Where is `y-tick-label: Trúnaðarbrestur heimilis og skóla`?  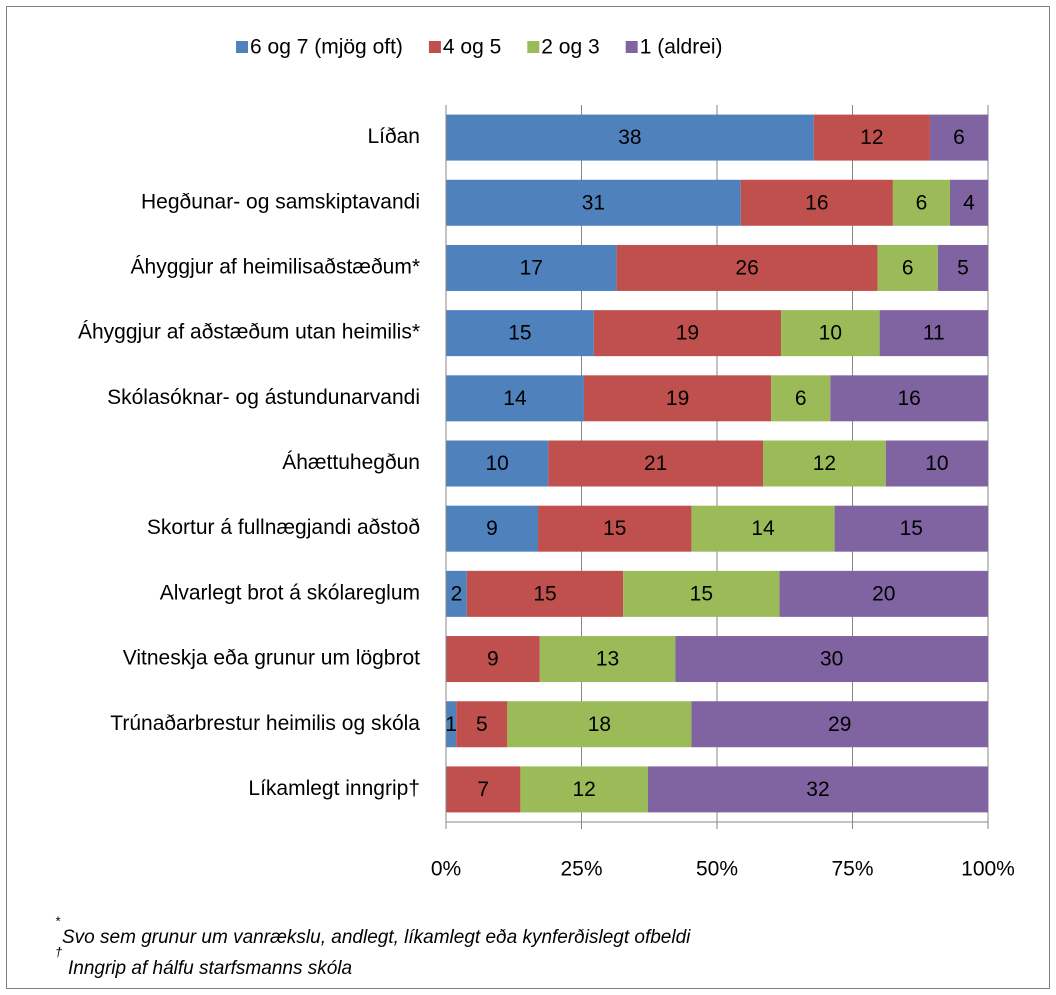 y-tick-label: Trúnaðarbrestur heimilis og skóla is located at coordinates (265, 723).